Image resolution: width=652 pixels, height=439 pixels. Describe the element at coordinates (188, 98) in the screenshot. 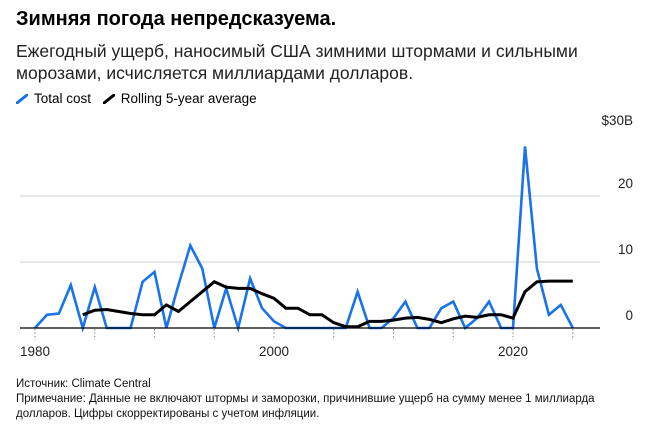

I see `legend-label-rolling-average: Rolling 5-year average` at that location.